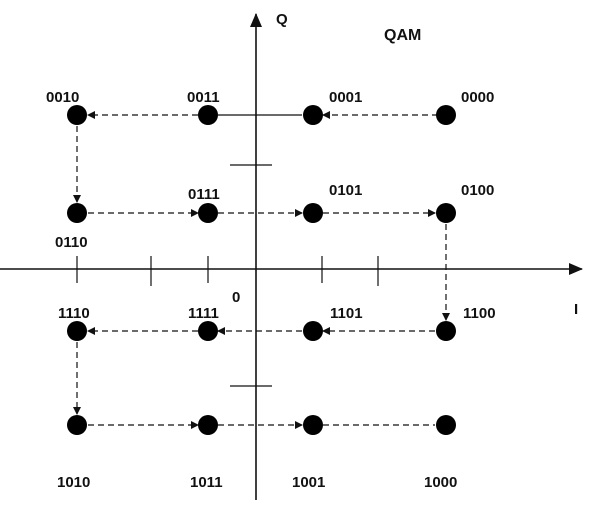  What do you see at coordinates (204, 194) in the screenshot?
I see `point-label: 0111` at bounding box center [204, 194].